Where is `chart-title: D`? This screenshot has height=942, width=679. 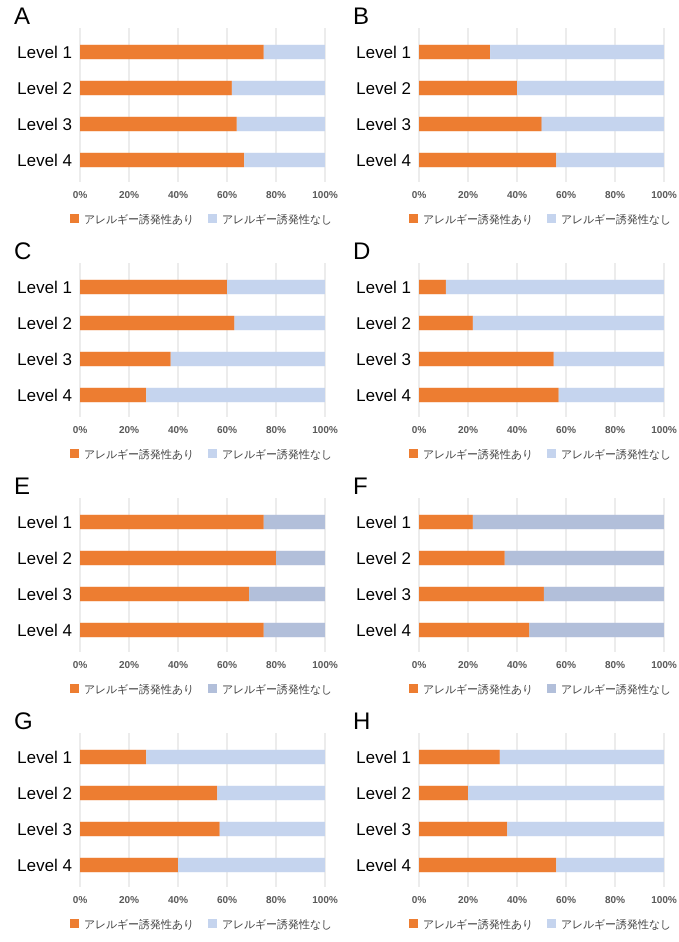 chart-title: D is located at coordinates (361, 251).